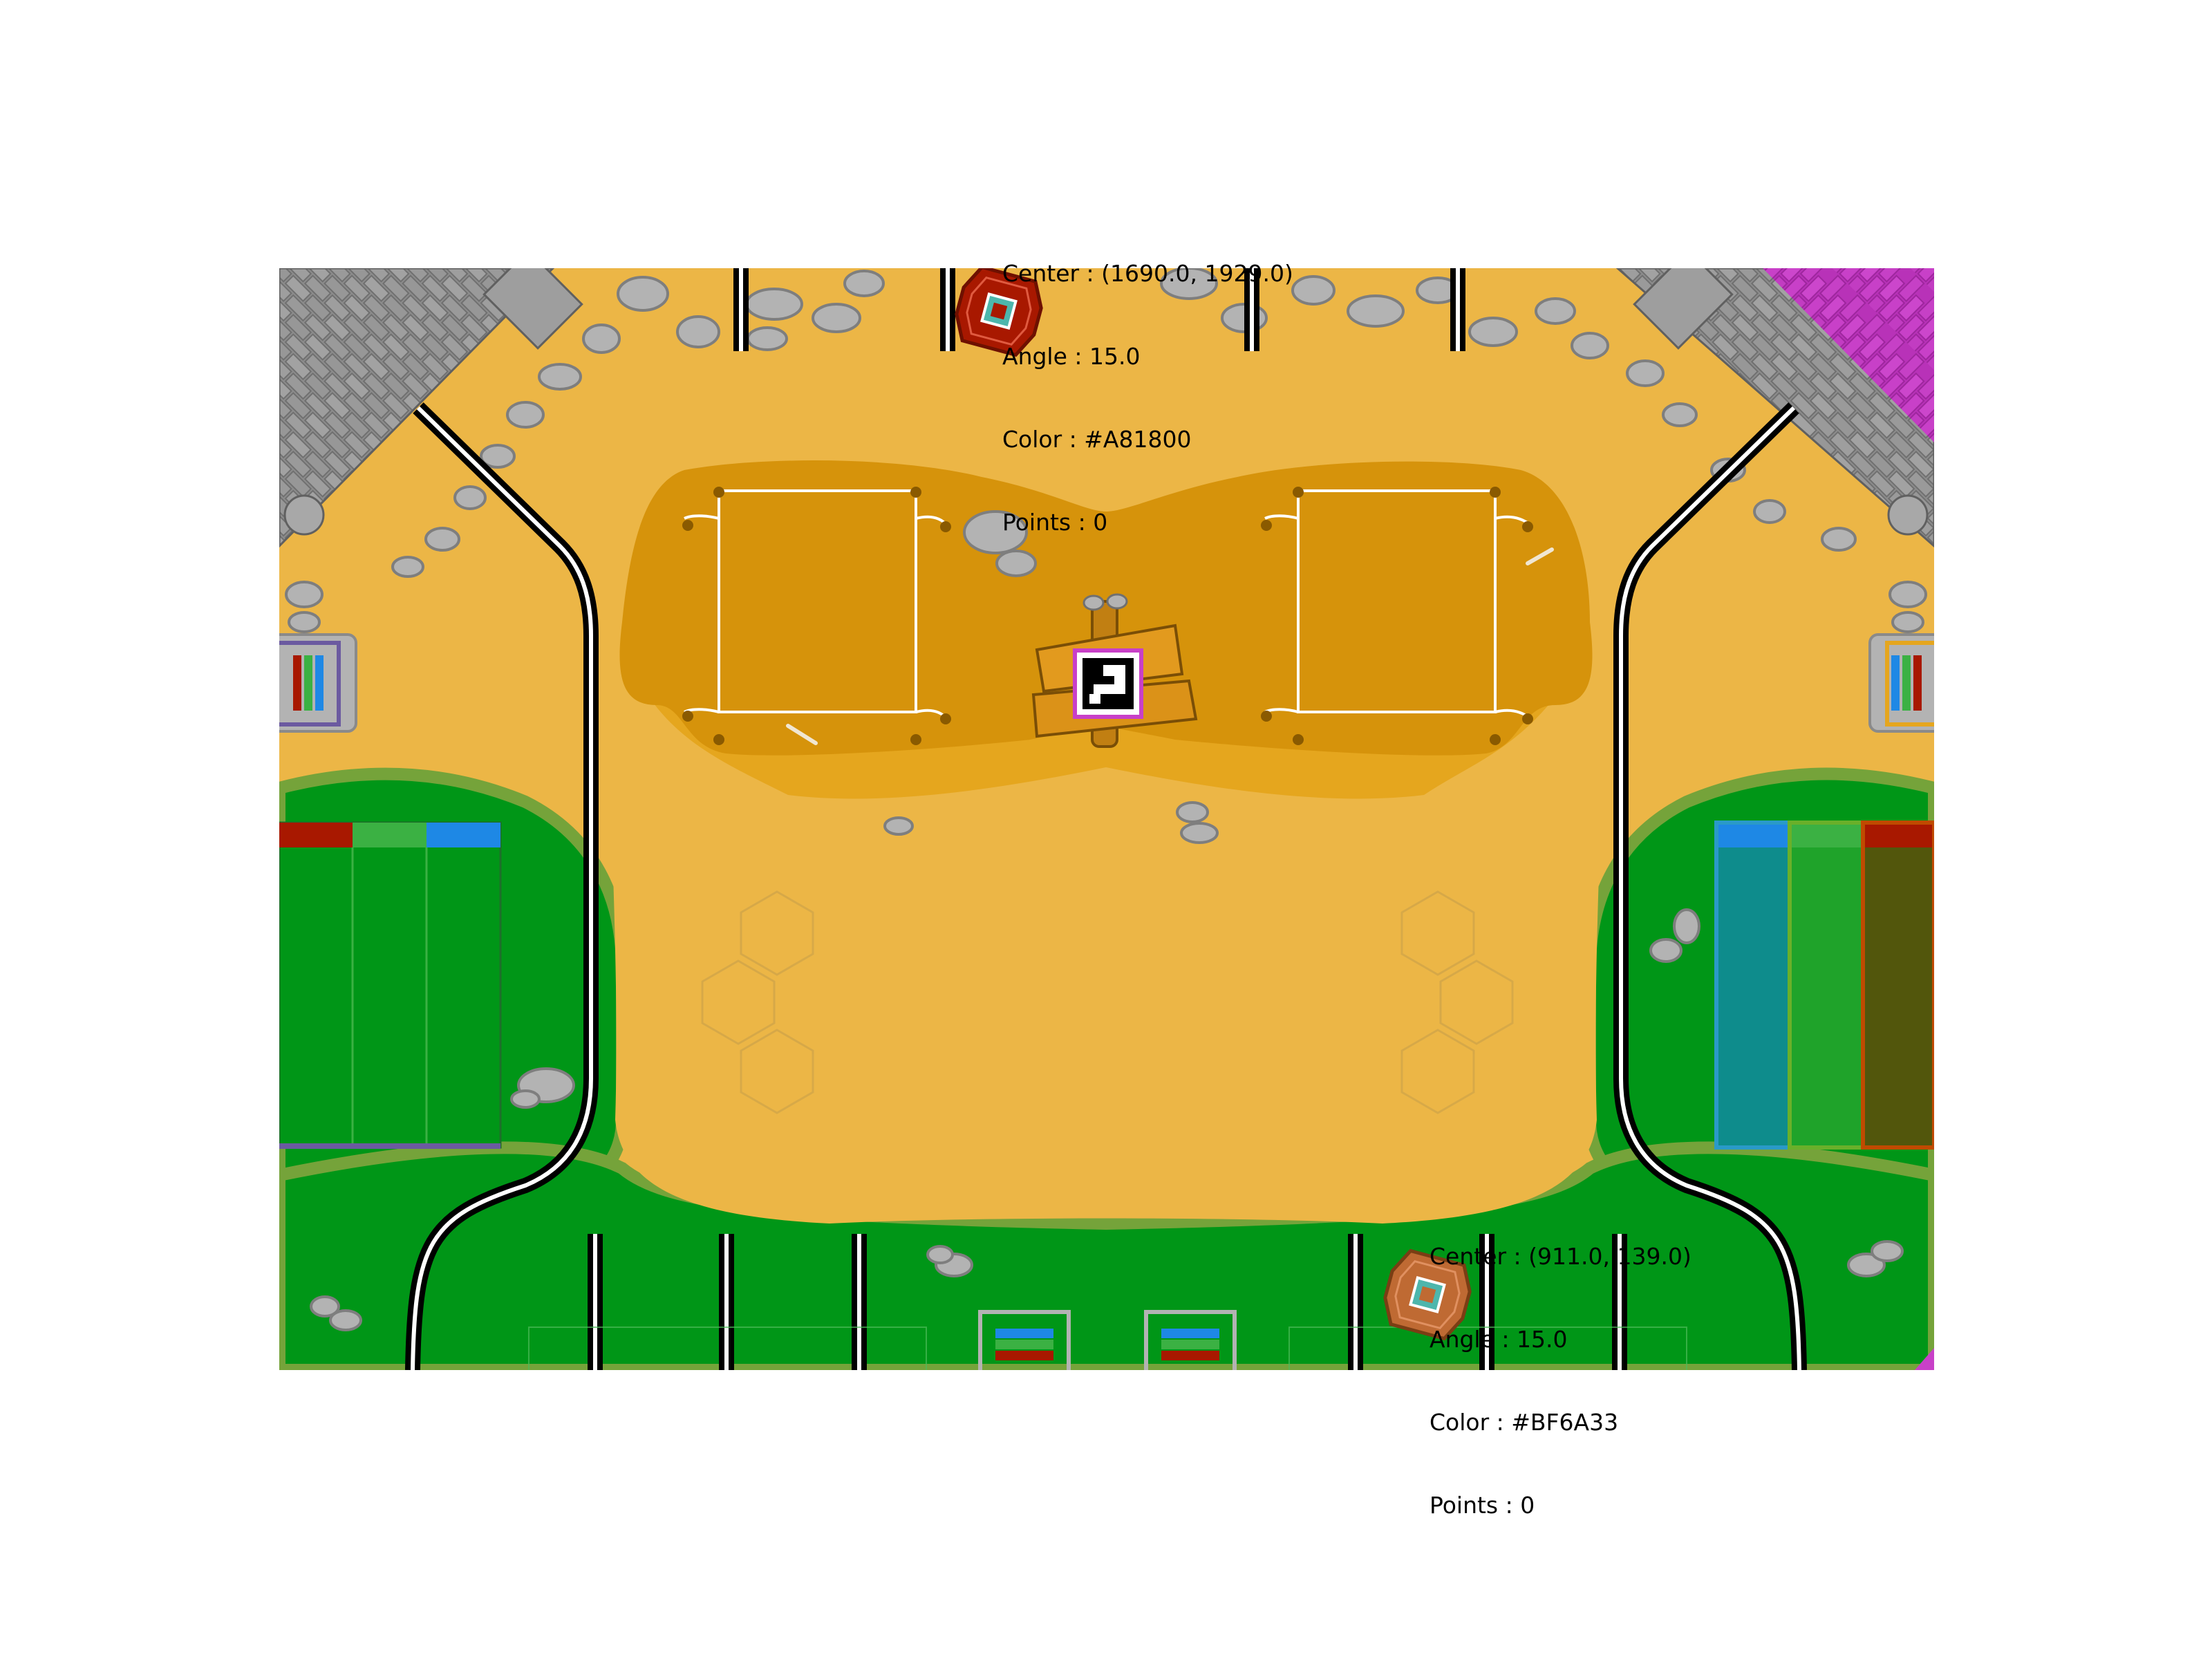 Image resolution: width=2212 pixels, height=1659 pixels. Describe the element at coordinates (1901, 683) in the screenshot. I see `color-rack-right` at that location.